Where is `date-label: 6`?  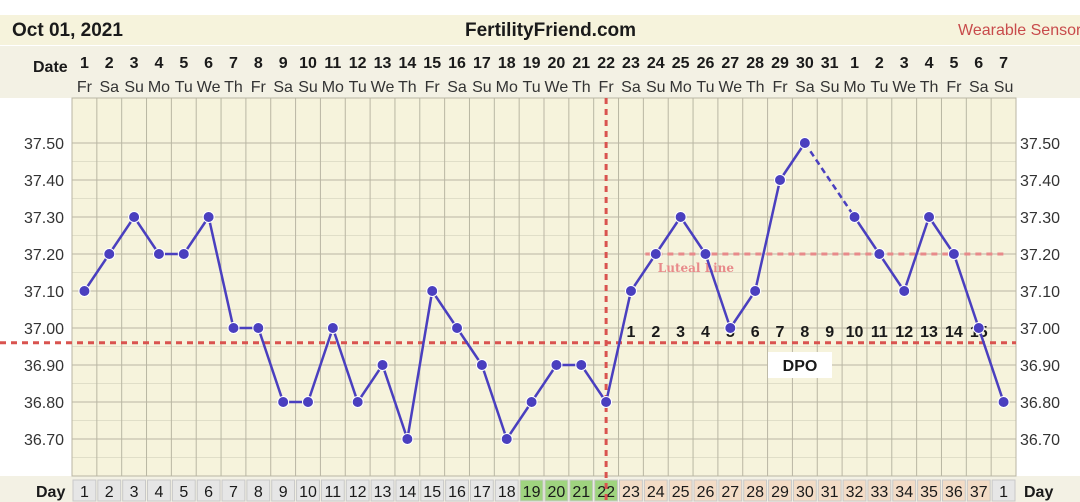
date-label: 6 is located at coordinates (208, 63).